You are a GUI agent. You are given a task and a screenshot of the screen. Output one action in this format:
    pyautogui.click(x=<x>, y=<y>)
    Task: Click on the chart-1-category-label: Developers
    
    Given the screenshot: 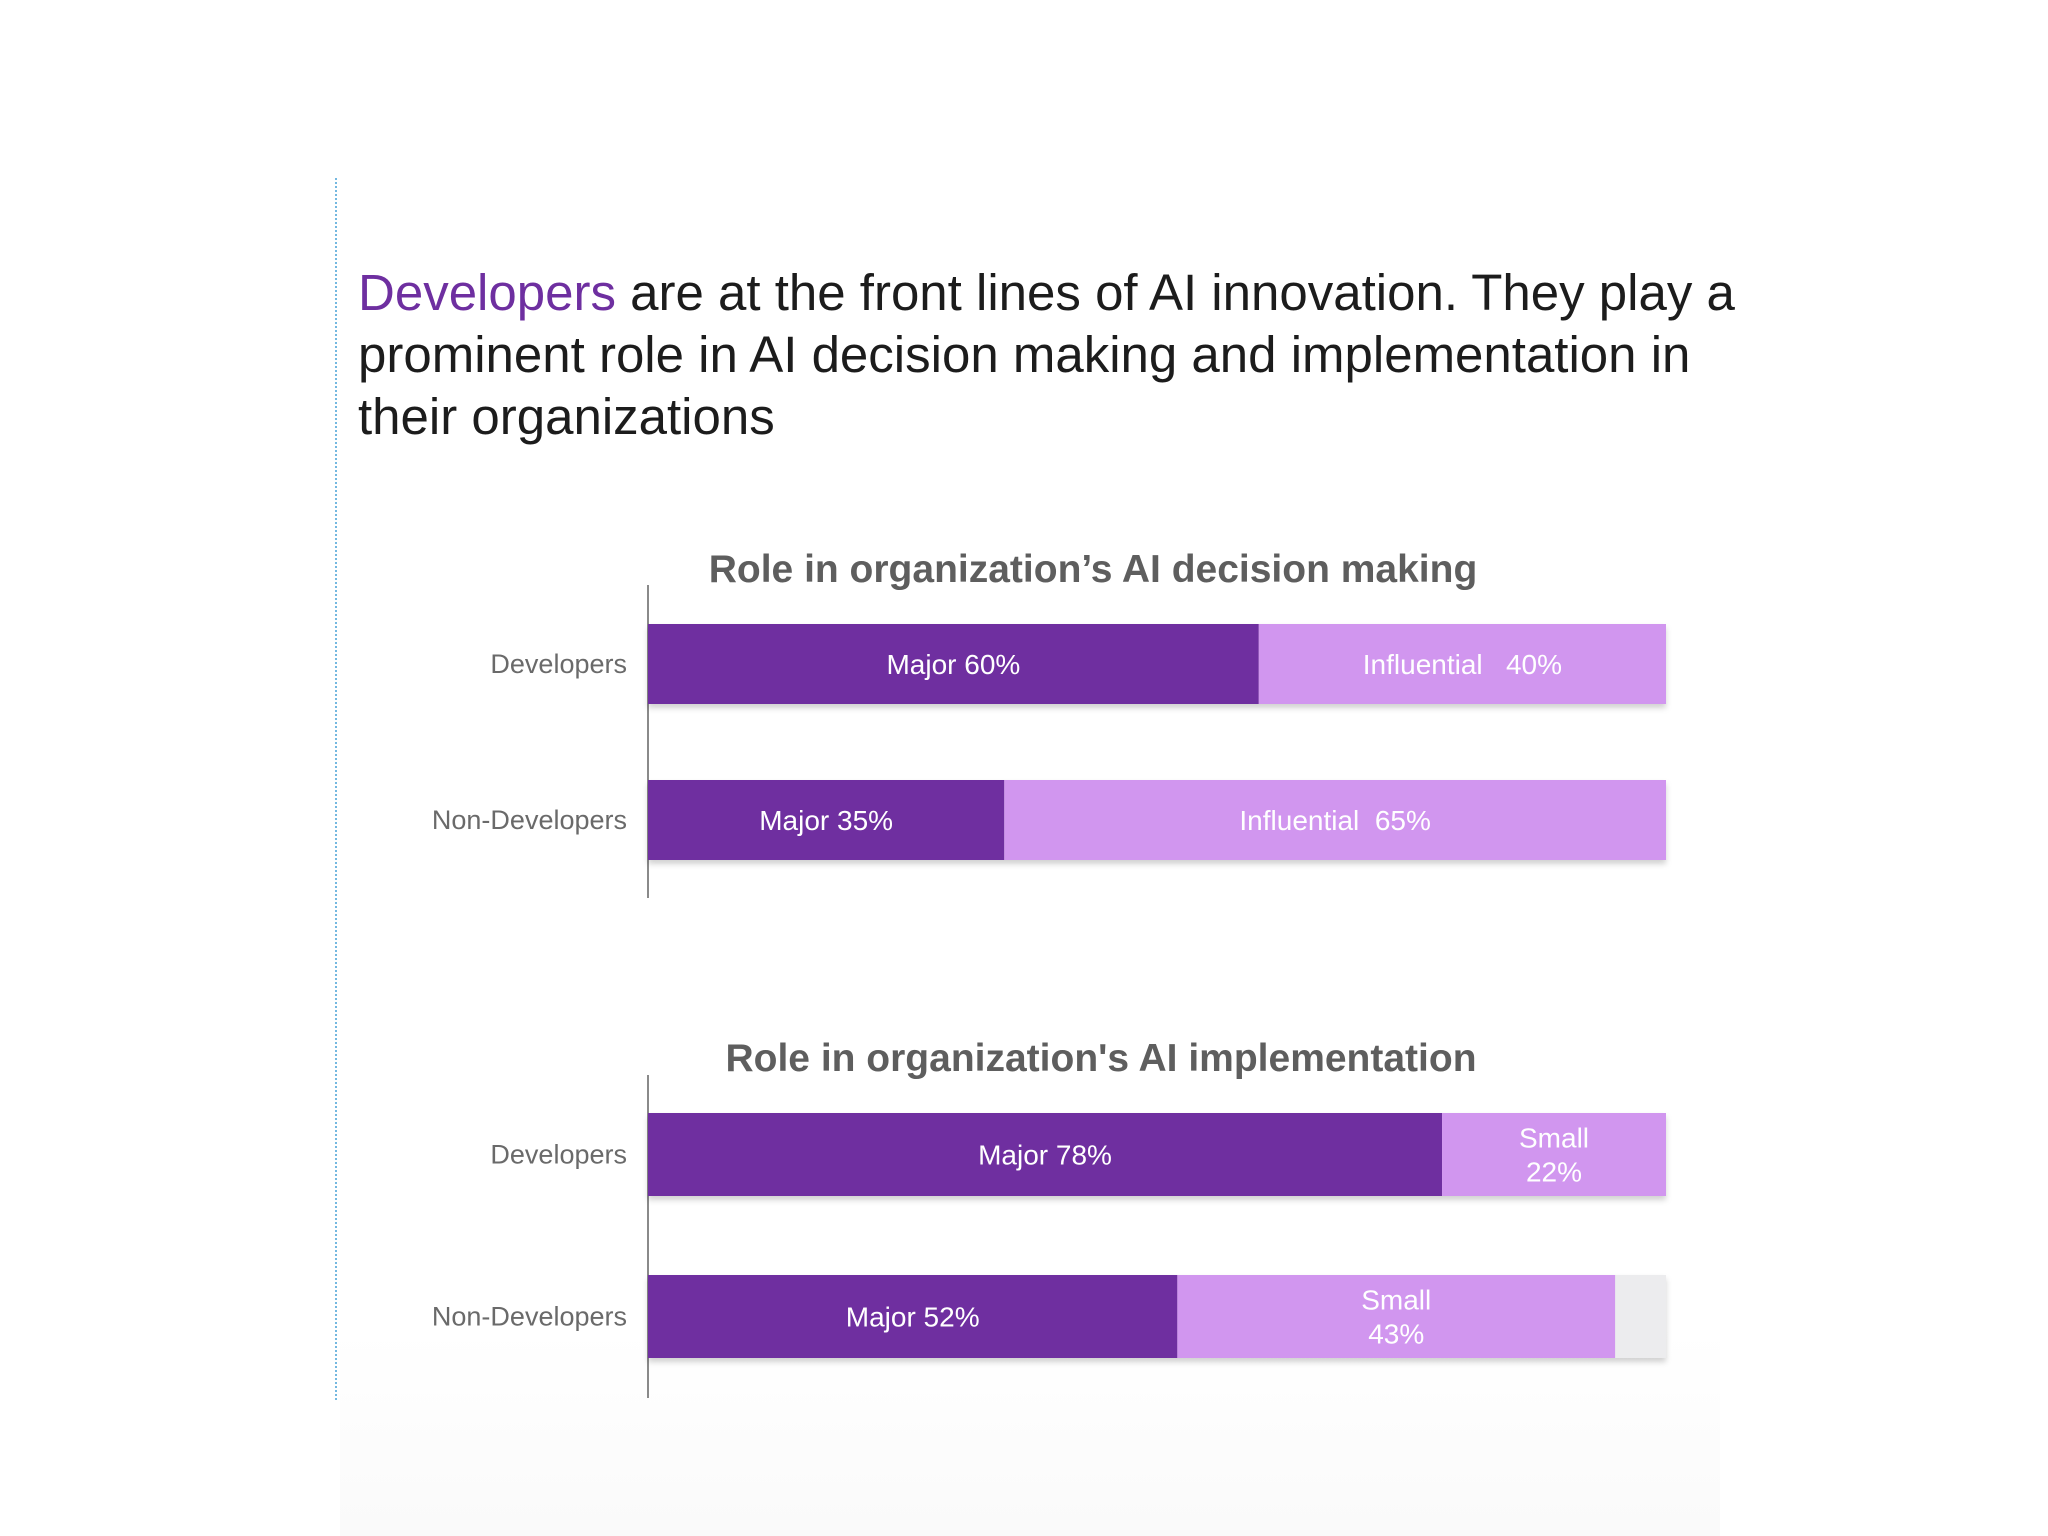 What is the action you would take?
    pyautogui.click(x=558, y=664)
    